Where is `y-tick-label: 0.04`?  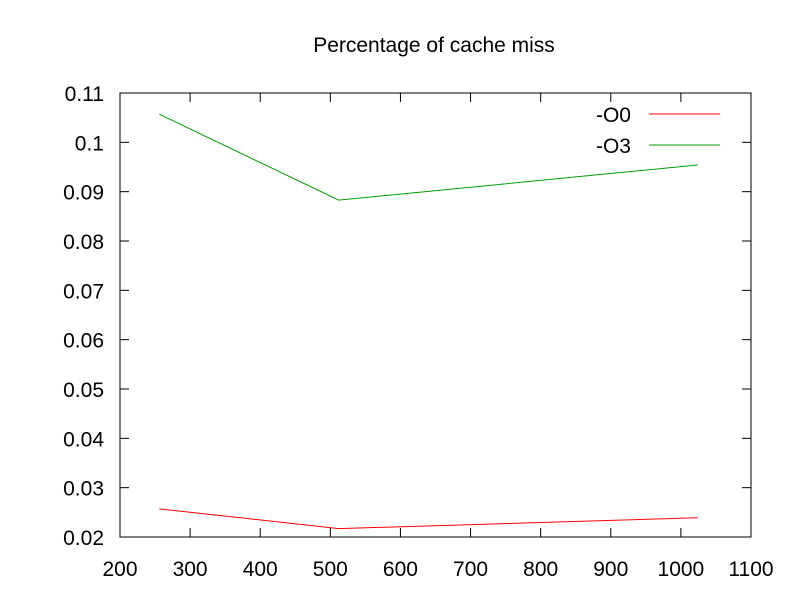
y-tick-label: 0.04 is located at coordinates (83, 439).